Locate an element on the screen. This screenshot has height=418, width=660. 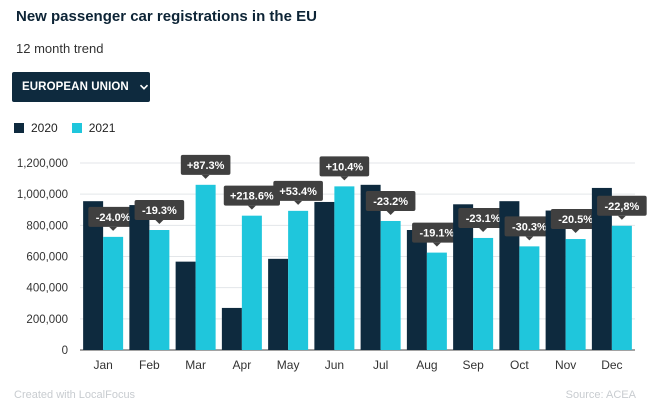
footer-source: Source: ACEA is located at coordinates (600, 395).